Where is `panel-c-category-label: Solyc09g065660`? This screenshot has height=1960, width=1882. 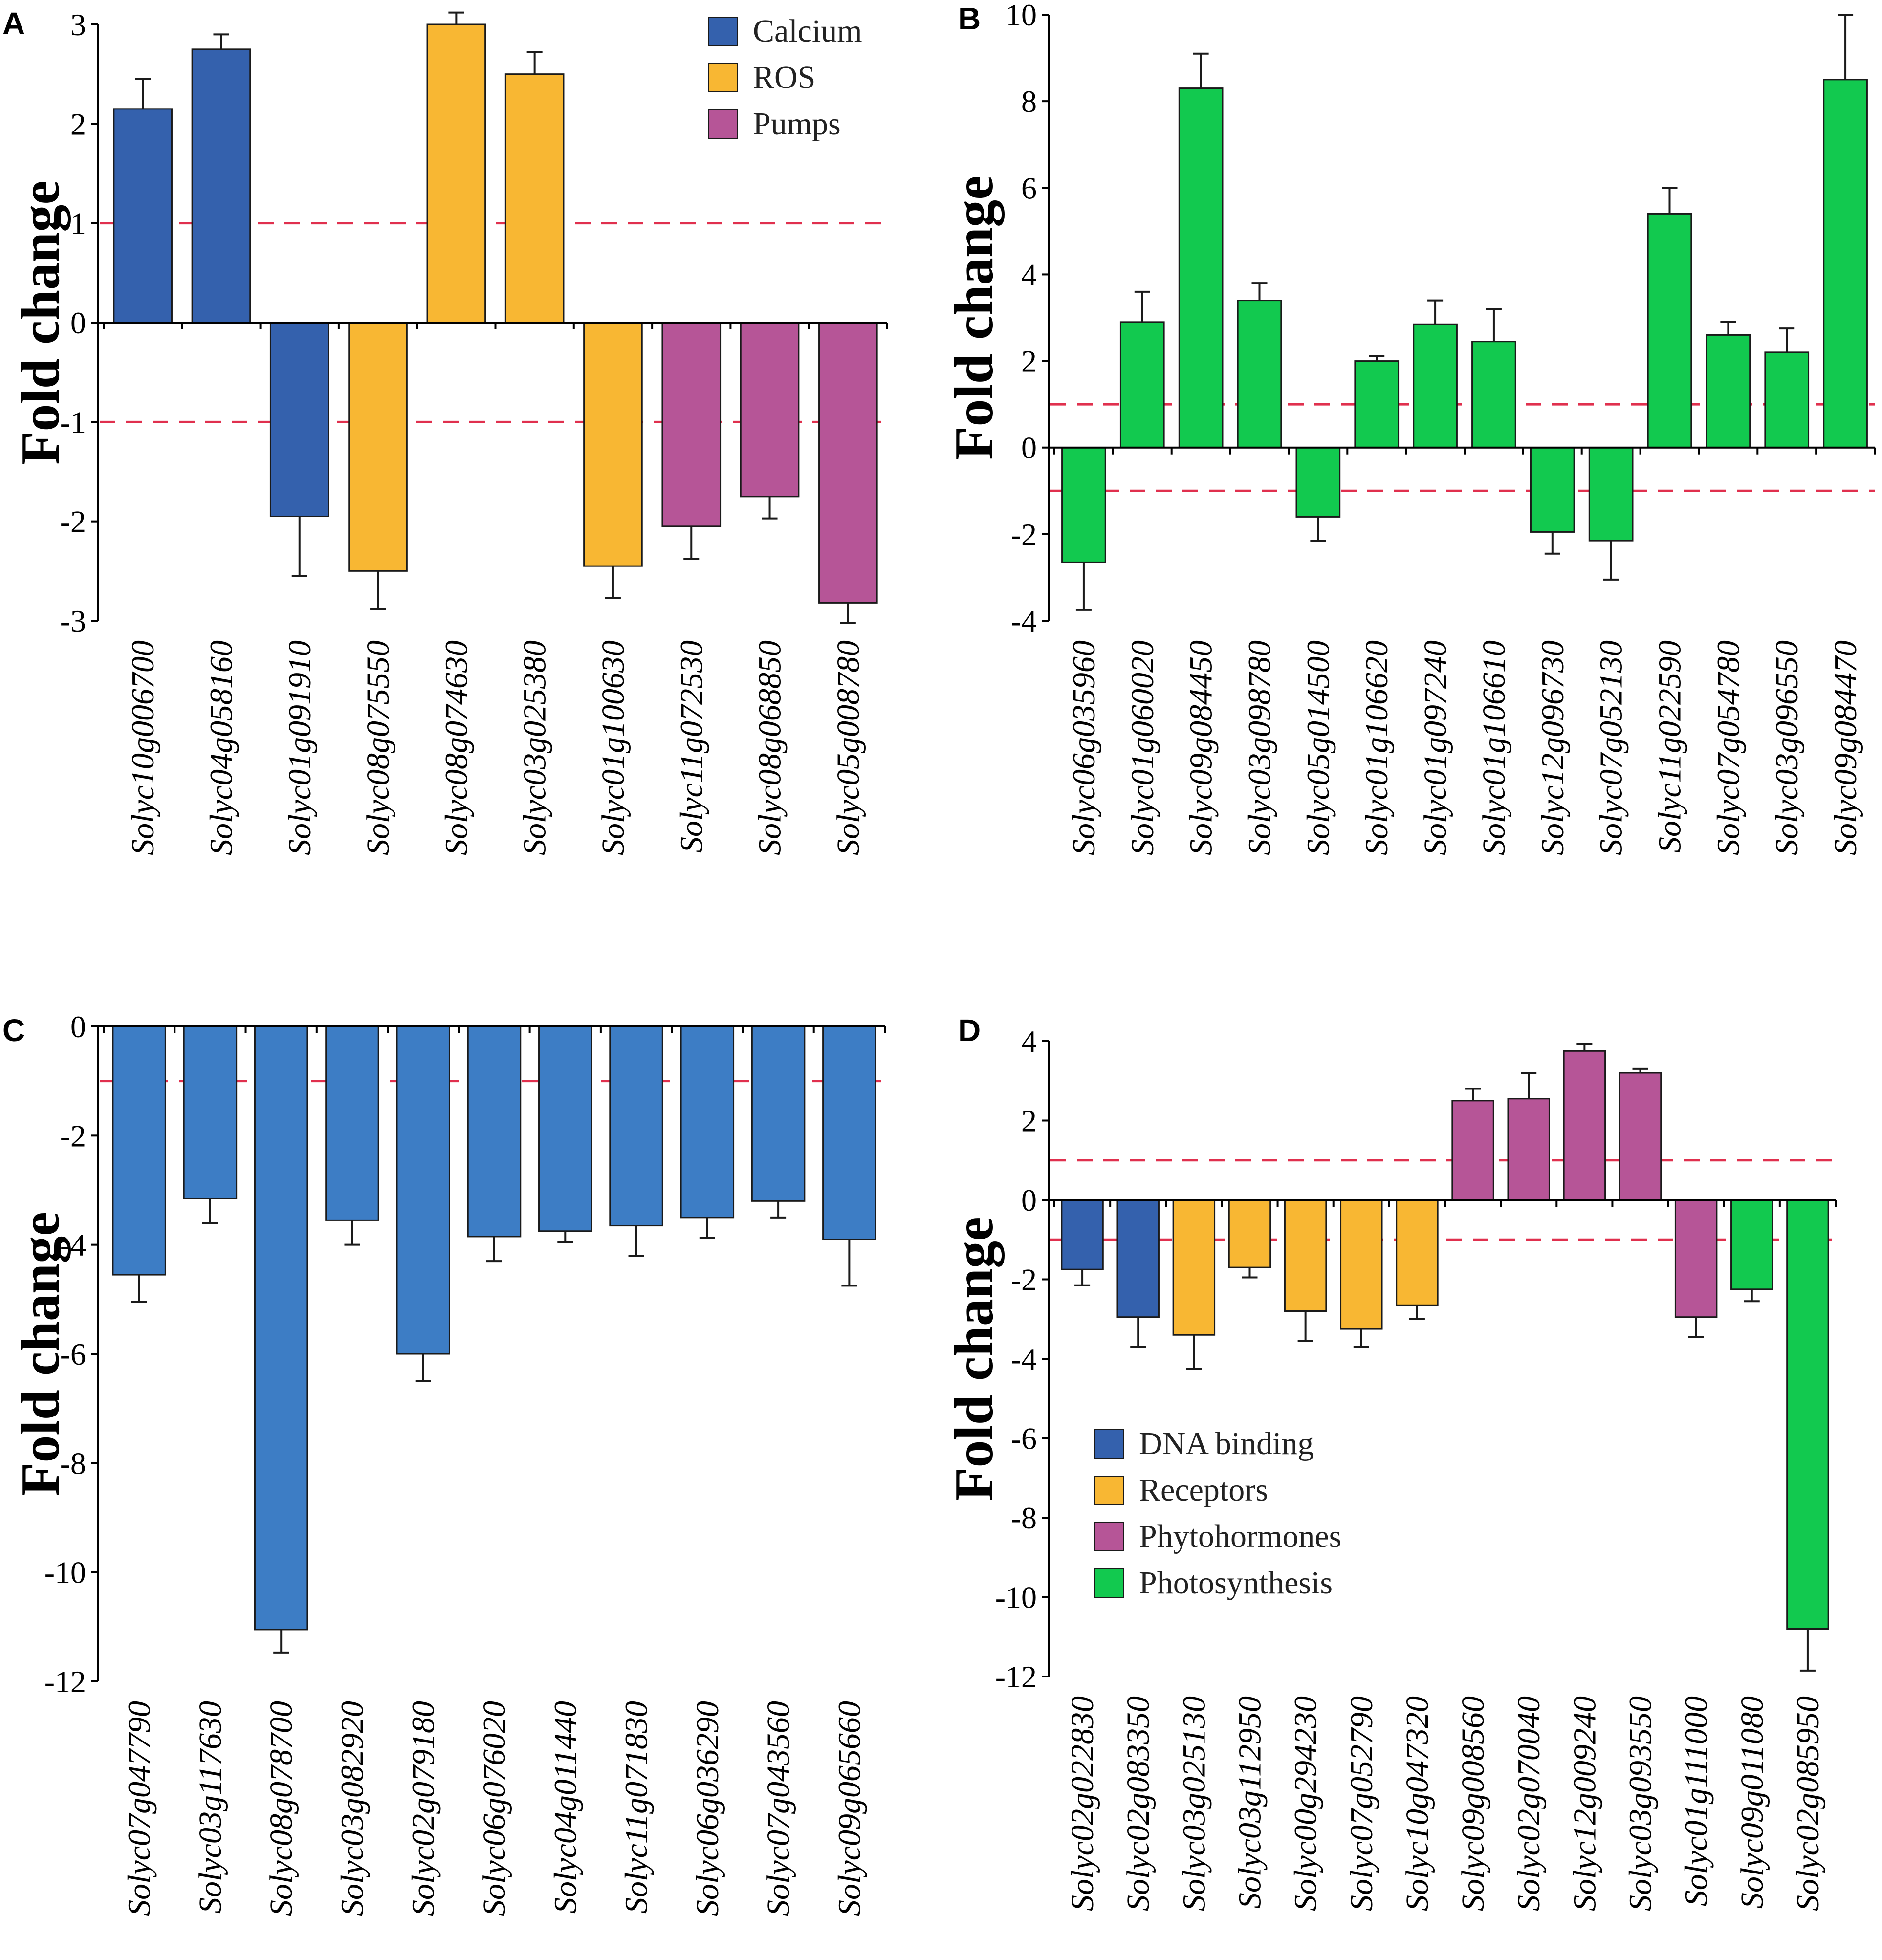
panel-c-category-label: Solyc09g065660 is located at coordinates (849, 1809).